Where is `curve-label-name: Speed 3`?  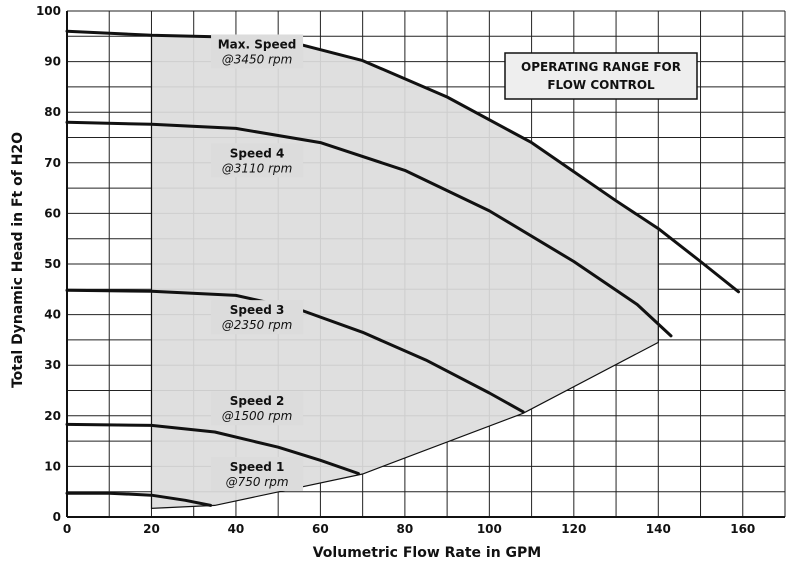
curve-label-name: Speed 3 is located at coordinates (257, 310).